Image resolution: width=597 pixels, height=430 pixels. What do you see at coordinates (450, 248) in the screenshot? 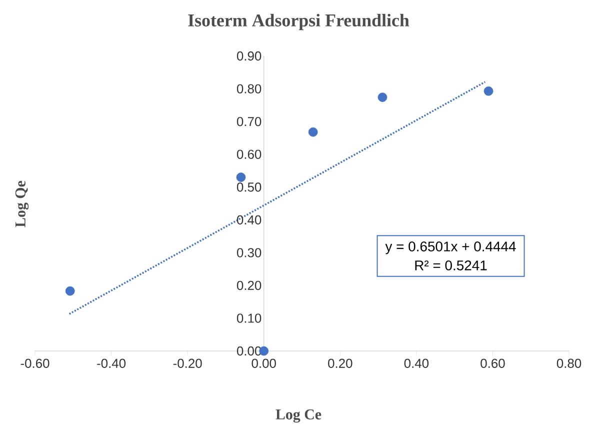
I see `annotation: y = 0.6501x + 0.4444` at bounding box center [450, 248].